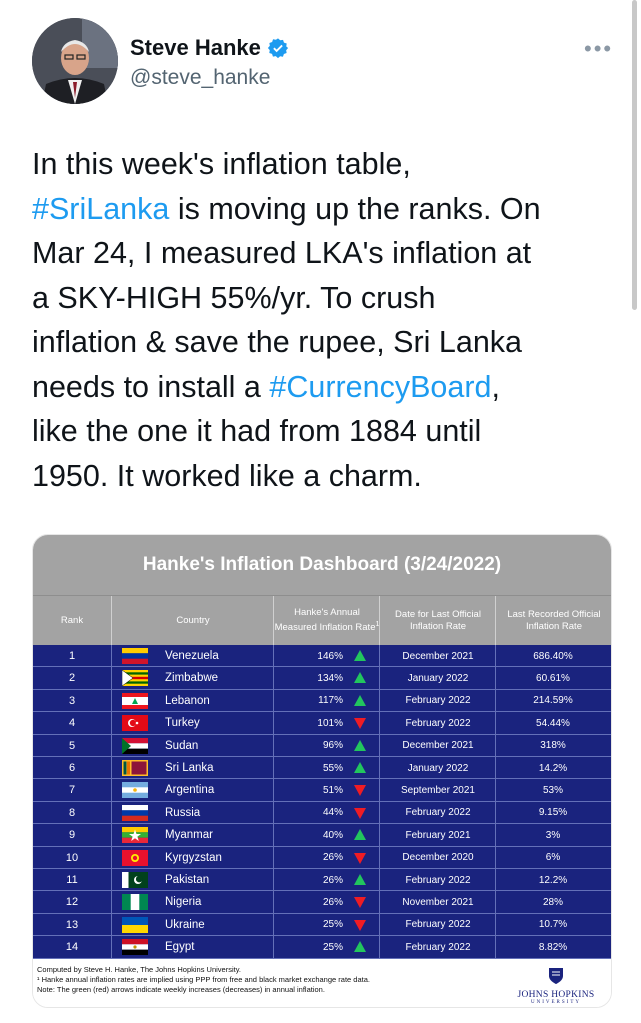 The width and height of the screenshot is (641, 1023). Describe the element at coordinates (553, 701) in the screenshot. I see `cell-last-rate: 214.59%` at that location.